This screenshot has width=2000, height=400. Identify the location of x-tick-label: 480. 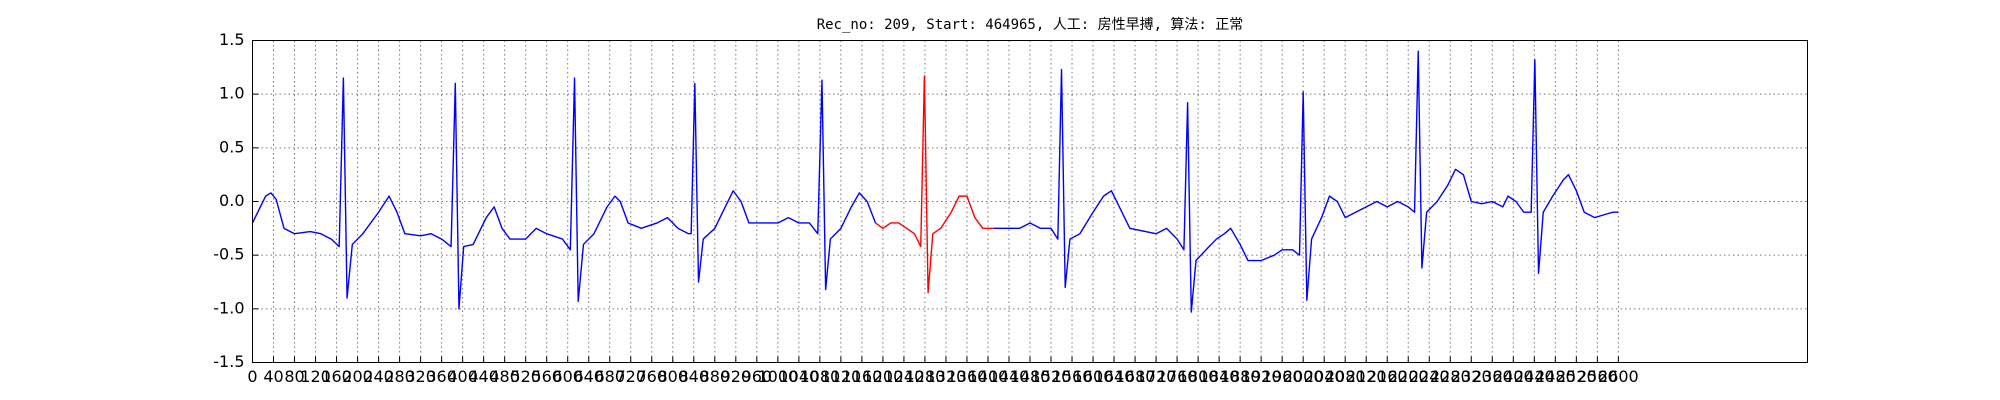
(504, 376).